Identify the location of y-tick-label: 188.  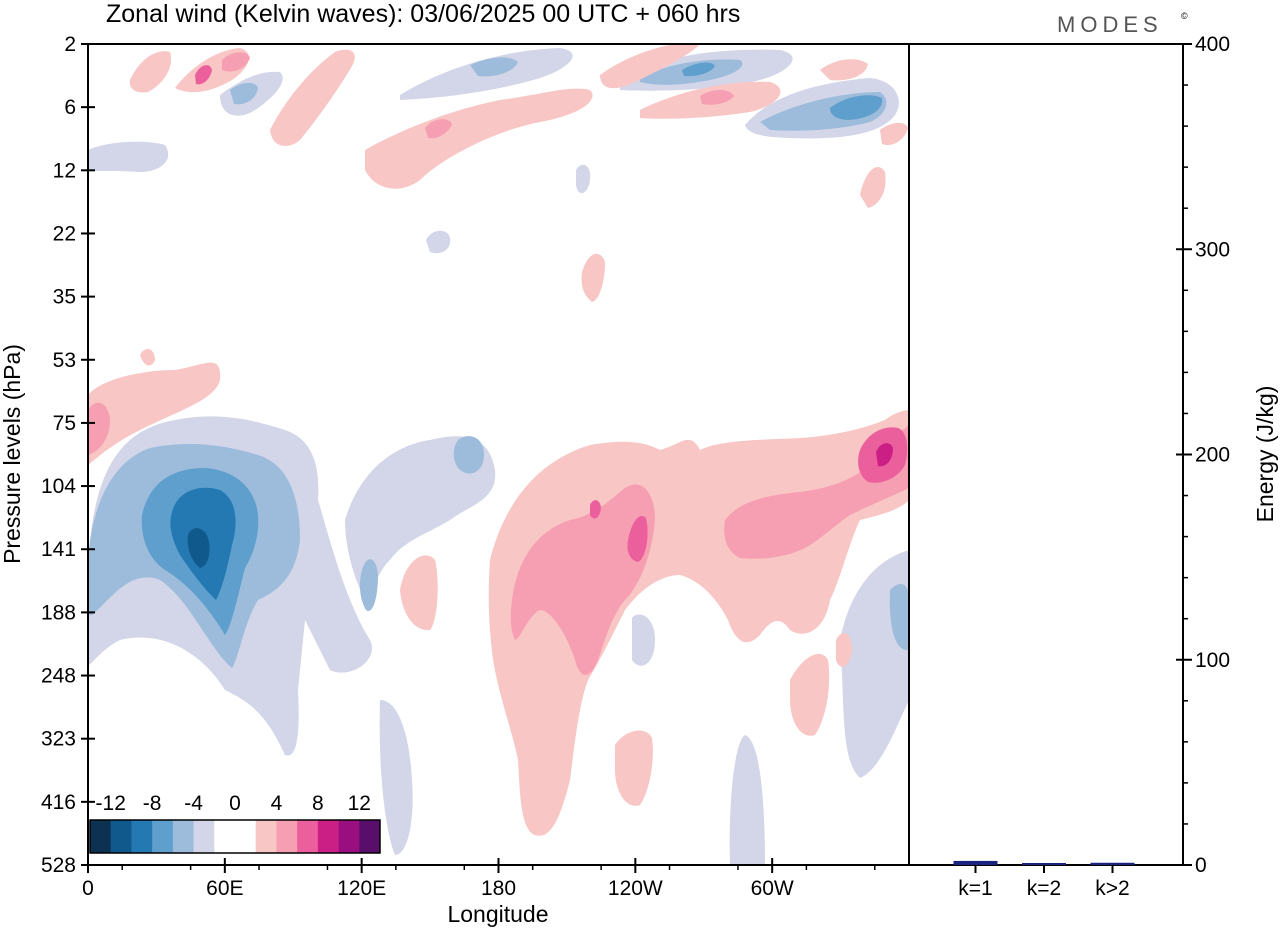
(58, 612).